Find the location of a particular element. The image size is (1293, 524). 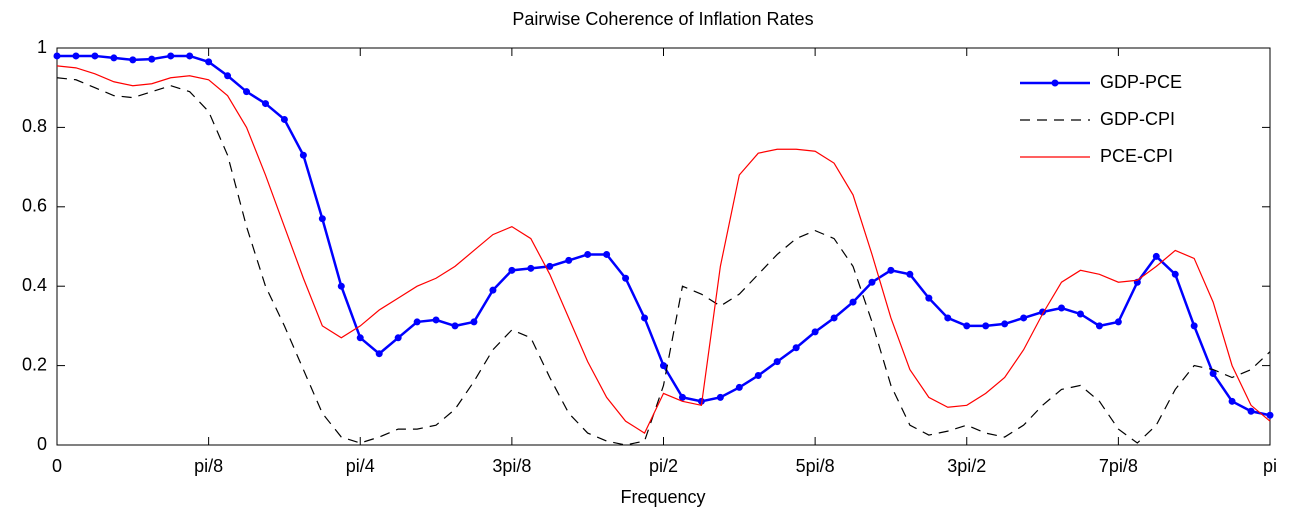

x-tick-label: 0 is located at coordinates (57, 466).